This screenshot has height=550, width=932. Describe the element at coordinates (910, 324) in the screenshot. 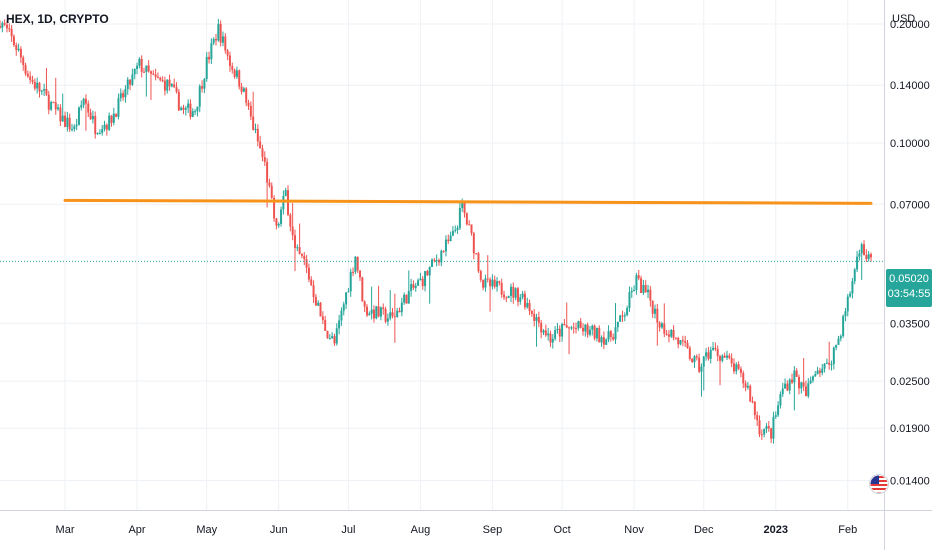

I see `price-tick-label: 0.03500` at that location.